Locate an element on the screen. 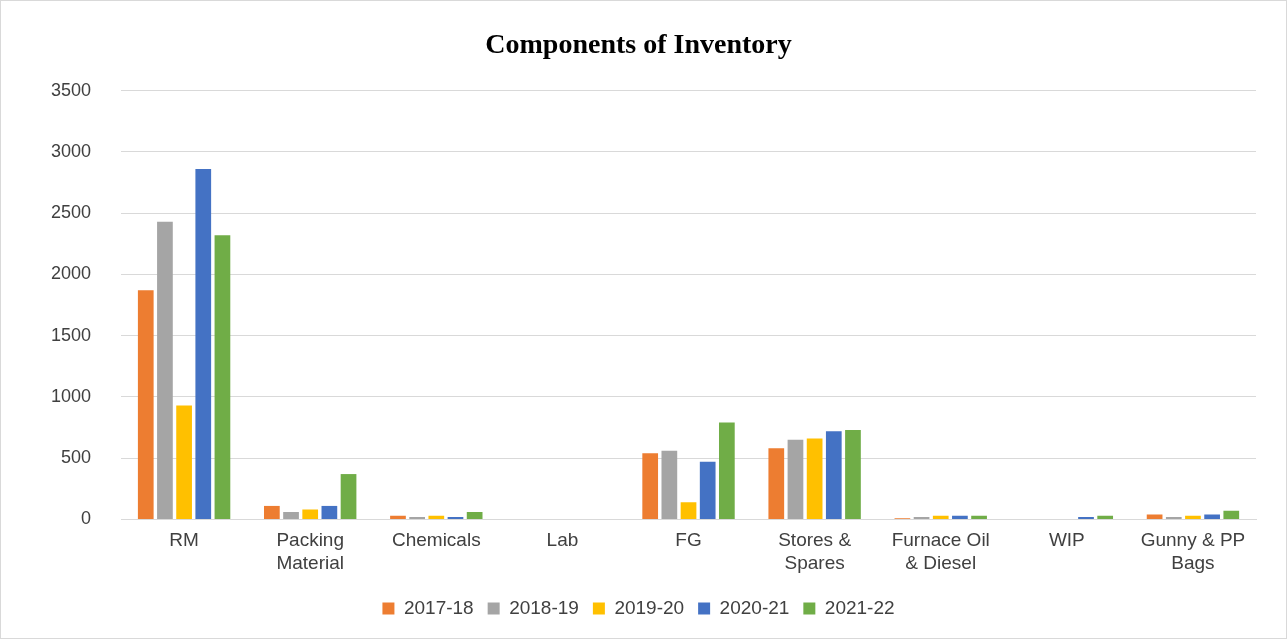 The width and height of the screenshot is (1287, 639). x-tick-label: Packing Material is located at coordinates (310, 551).